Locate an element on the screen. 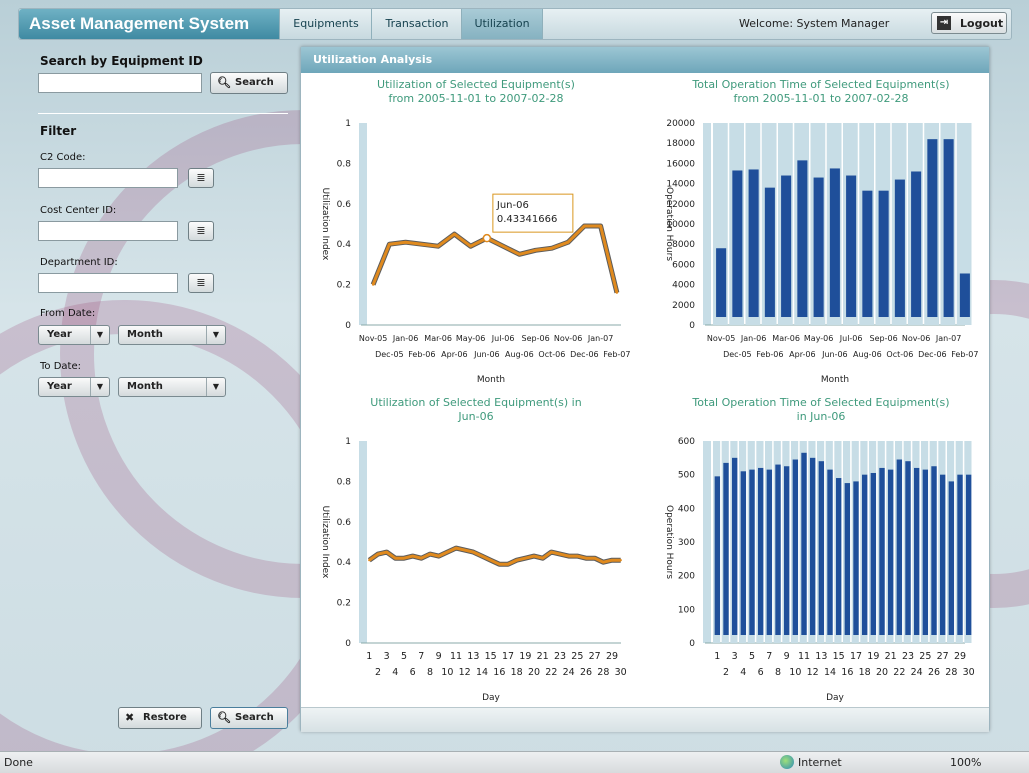 This screenshot has width=1029, height=773. logout-icon: ⇥ is located at coordinates (944, 23).